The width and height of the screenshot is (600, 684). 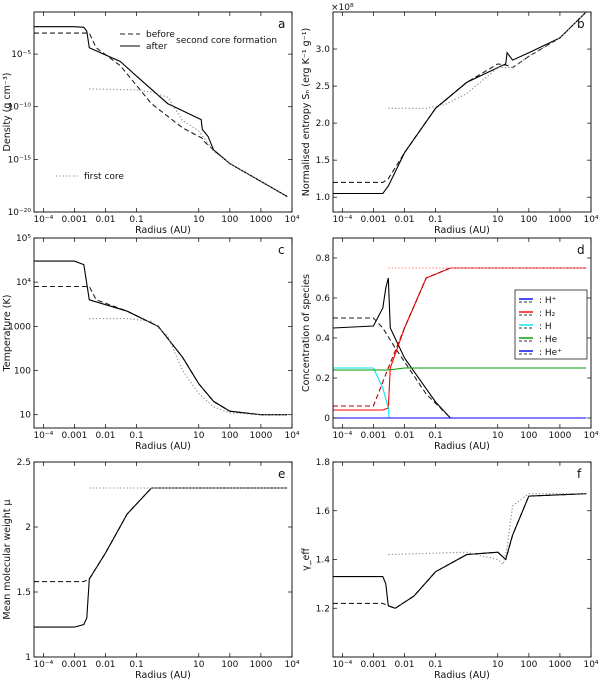 I want to click on panel-letter-b: b, so click(x=581, y=24).